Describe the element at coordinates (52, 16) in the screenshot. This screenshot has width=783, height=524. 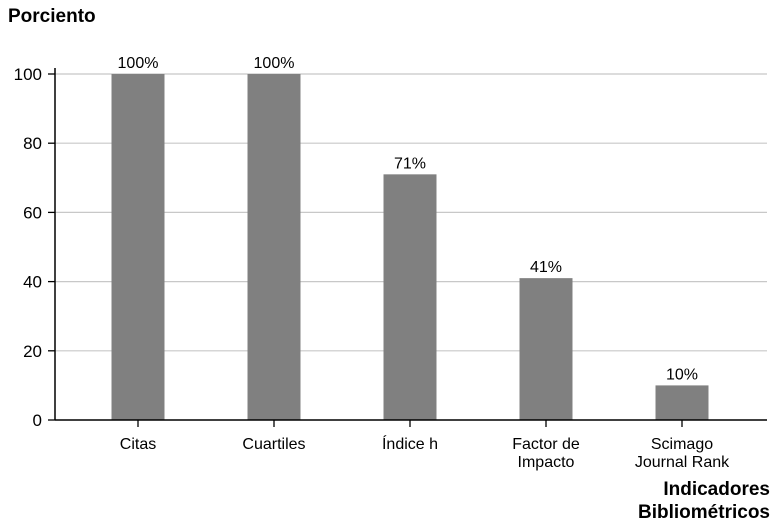
I see `y-axis-title: Porciento` at that location.